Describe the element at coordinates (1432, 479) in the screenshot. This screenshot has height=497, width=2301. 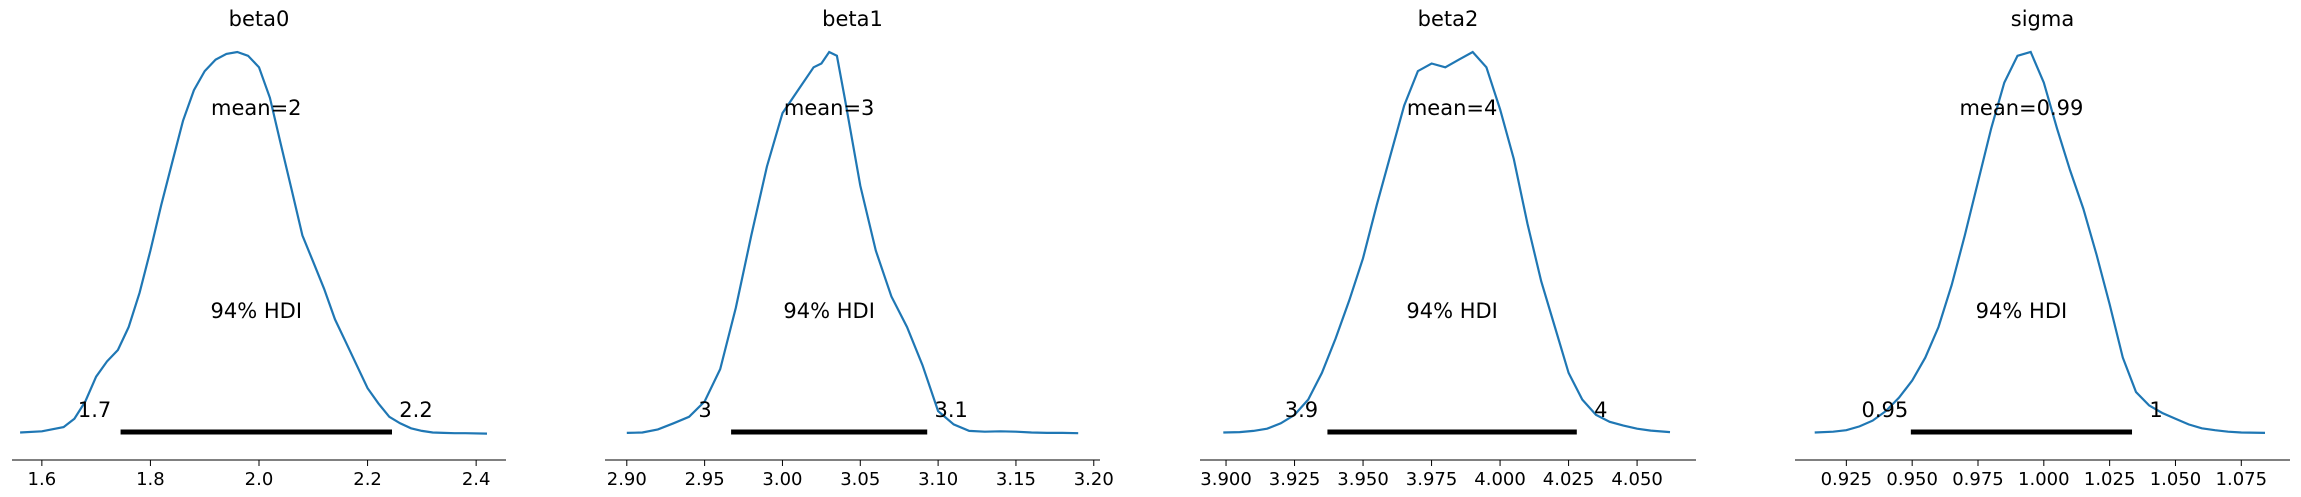
I see `x-tick-label: 3.975` at that location.